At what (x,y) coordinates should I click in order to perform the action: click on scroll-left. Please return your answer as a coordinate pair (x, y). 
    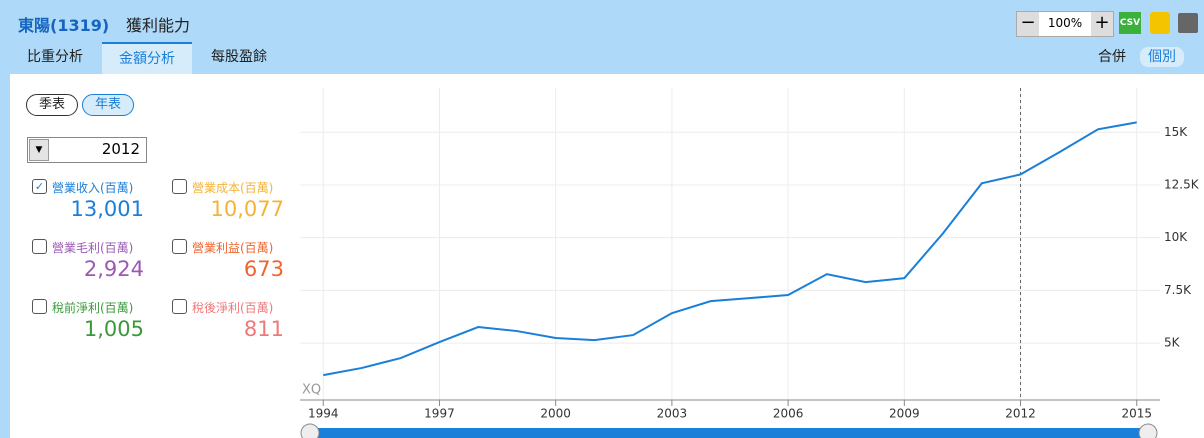
    Looking at the image, I should click on (310, 430).